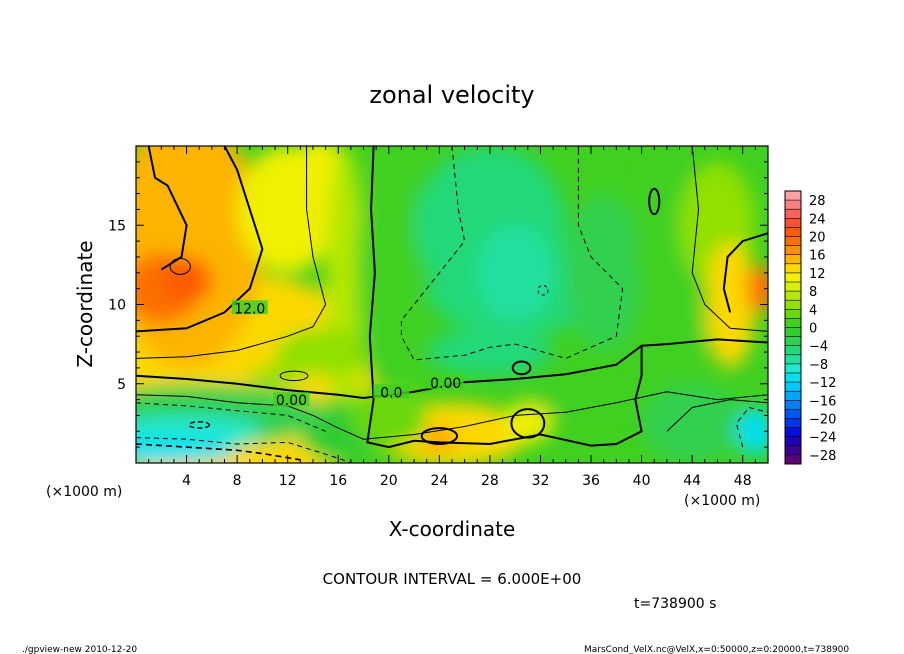 This screenshot has height=654, width=904. What do you see at coordinates (817, 201) in the screenshot?
I see `colorbar-label: 28` at bounding box center [817, 201].